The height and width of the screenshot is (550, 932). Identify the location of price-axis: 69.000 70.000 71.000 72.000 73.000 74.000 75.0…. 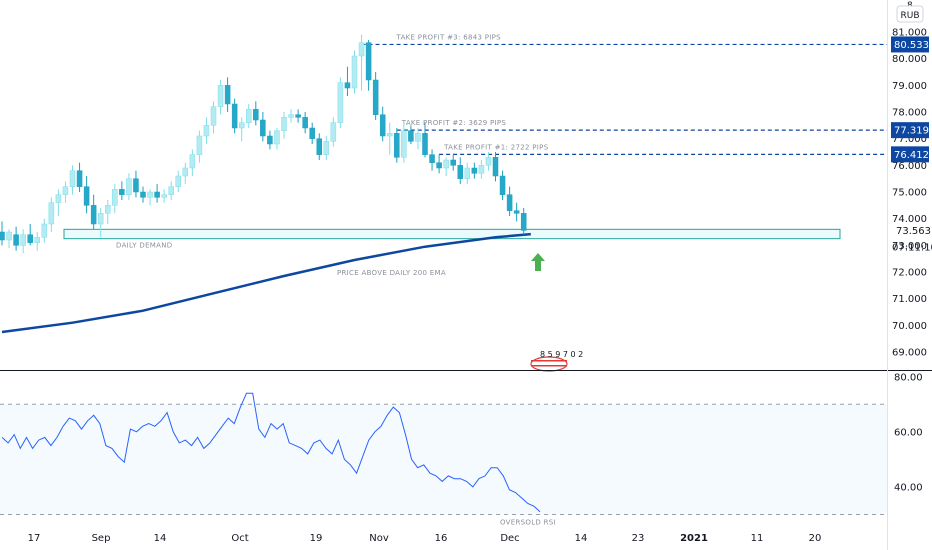
(909, 193).